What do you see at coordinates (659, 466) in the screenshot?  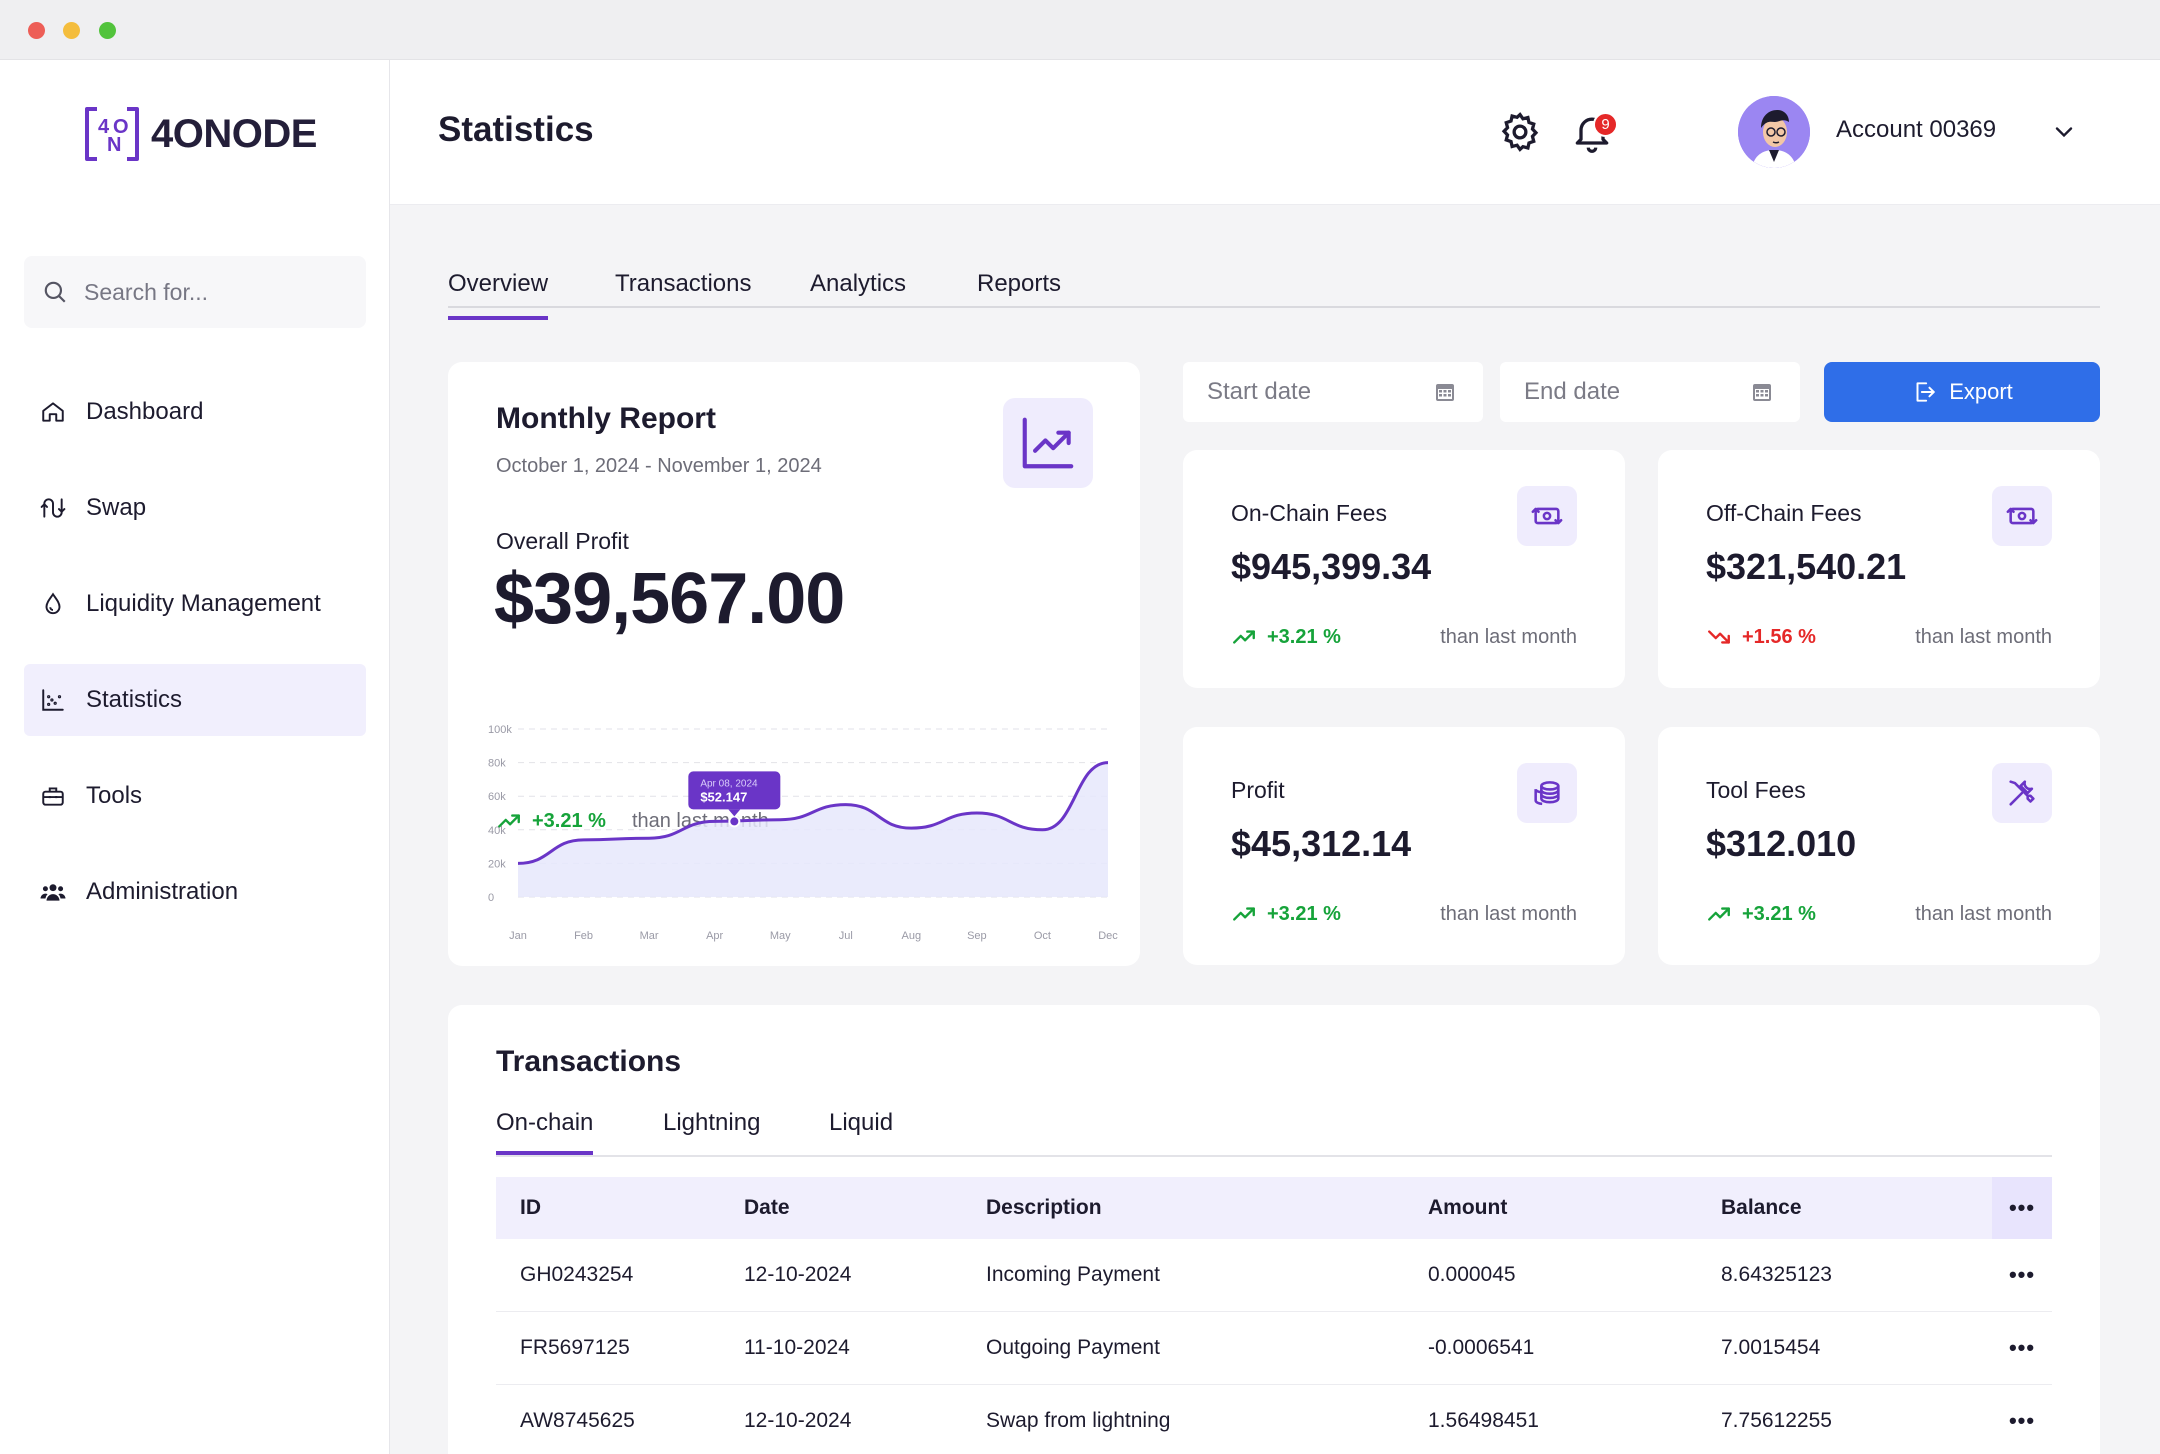 I see `report-date-range: October 1, 2024 - November 1, 2024` at bounding box center [659, 466].